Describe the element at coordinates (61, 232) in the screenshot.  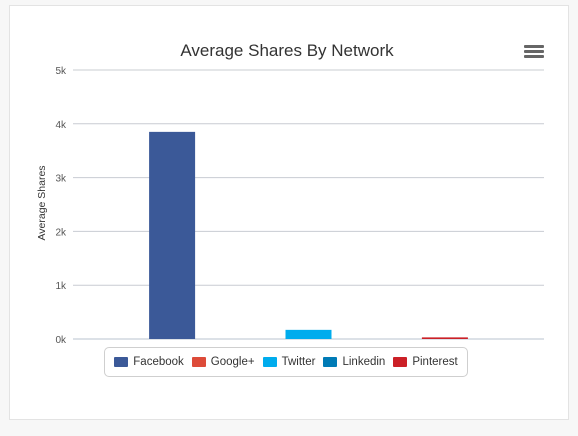
I see `y-tick-label: 2k` at that location.